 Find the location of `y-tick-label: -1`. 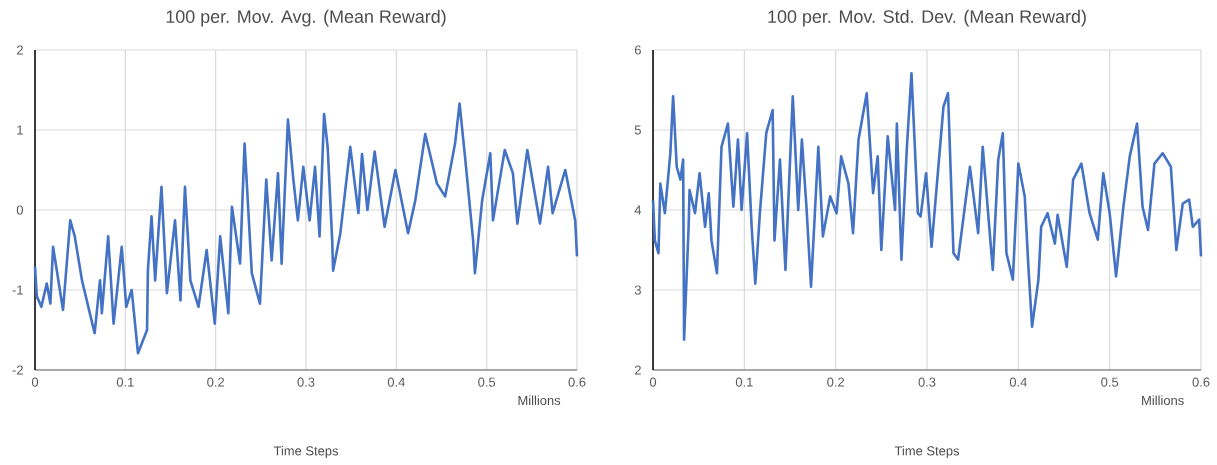

y-tick-label: -1 is located at coordinates (17, 290).